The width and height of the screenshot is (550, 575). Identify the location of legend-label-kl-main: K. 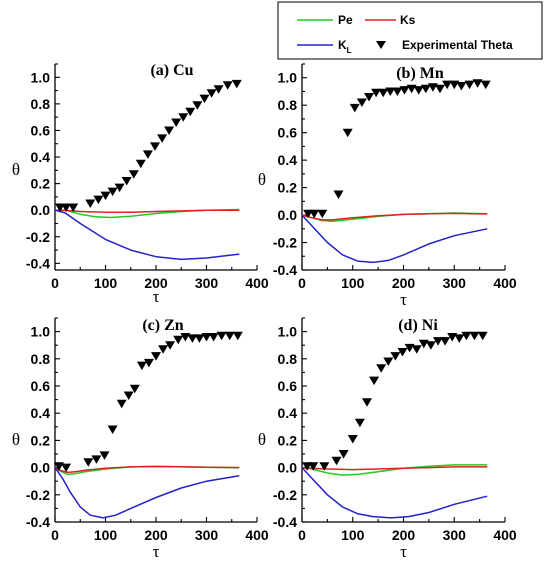
(342, 45).